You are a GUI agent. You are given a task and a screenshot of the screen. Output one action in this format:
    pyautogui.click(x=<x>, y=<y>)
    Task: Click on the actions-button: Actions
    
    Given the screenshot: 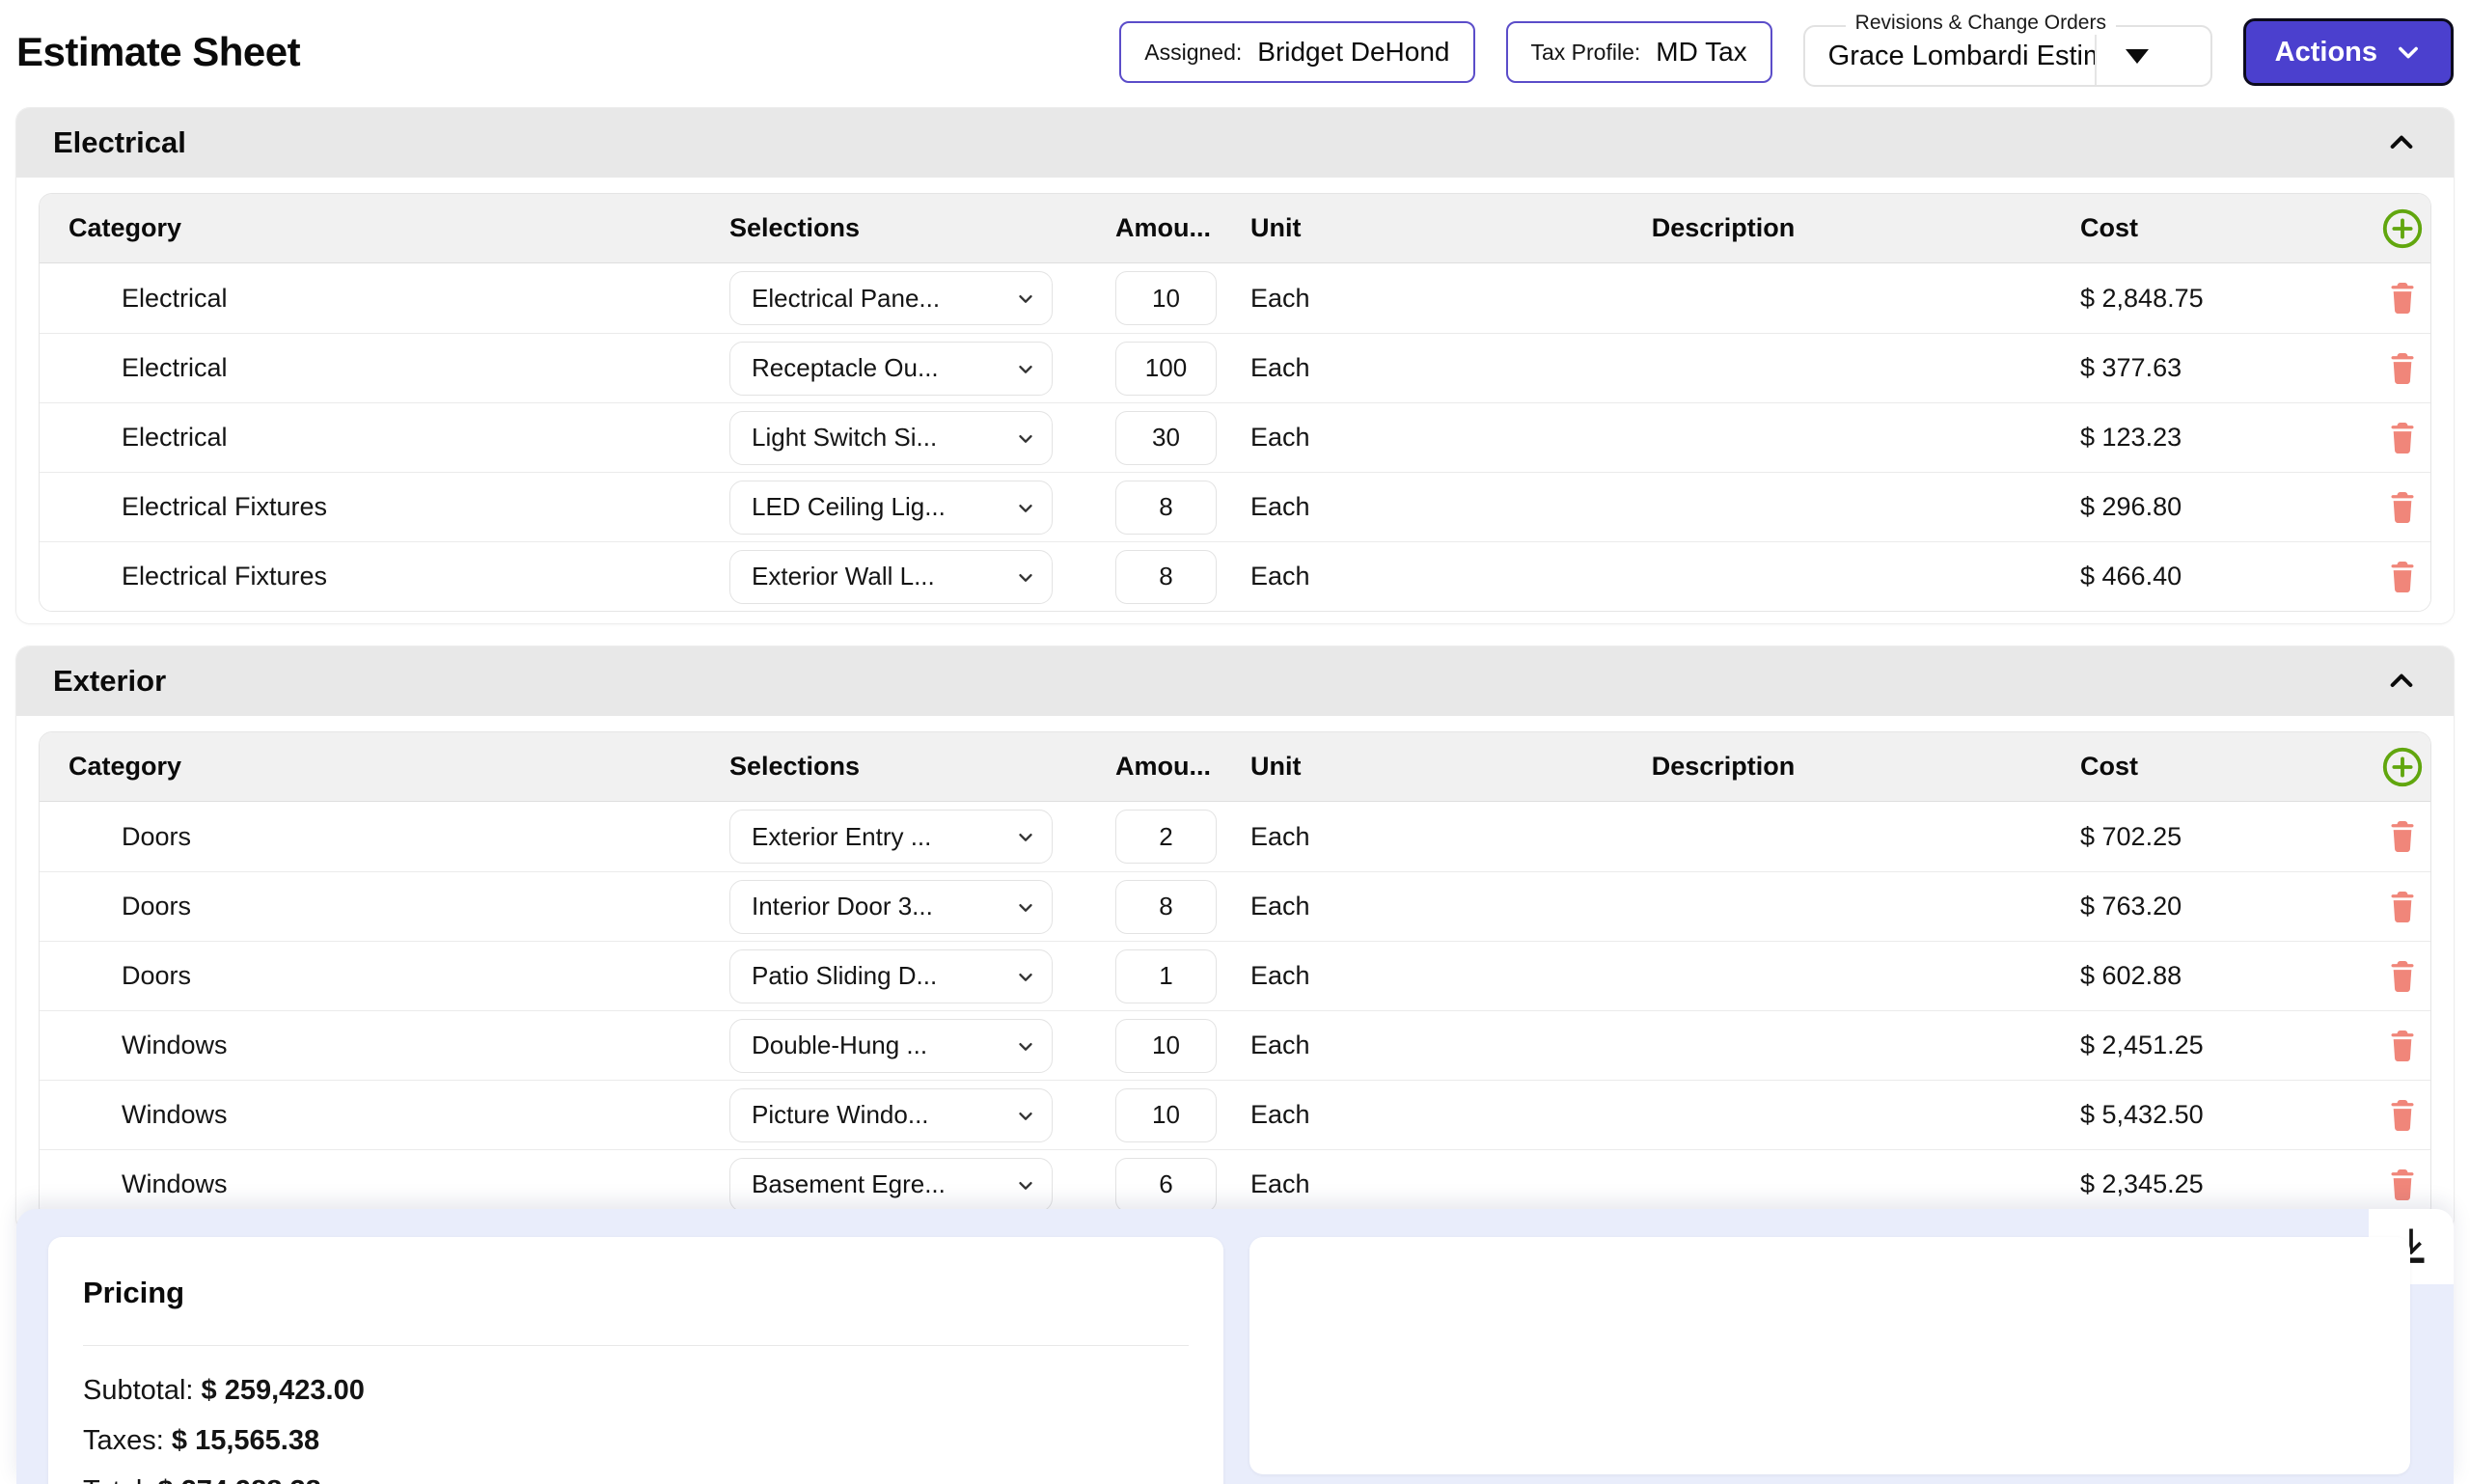 What is the action you would take?
    pyautogui.click(x=2348, y=52)
    